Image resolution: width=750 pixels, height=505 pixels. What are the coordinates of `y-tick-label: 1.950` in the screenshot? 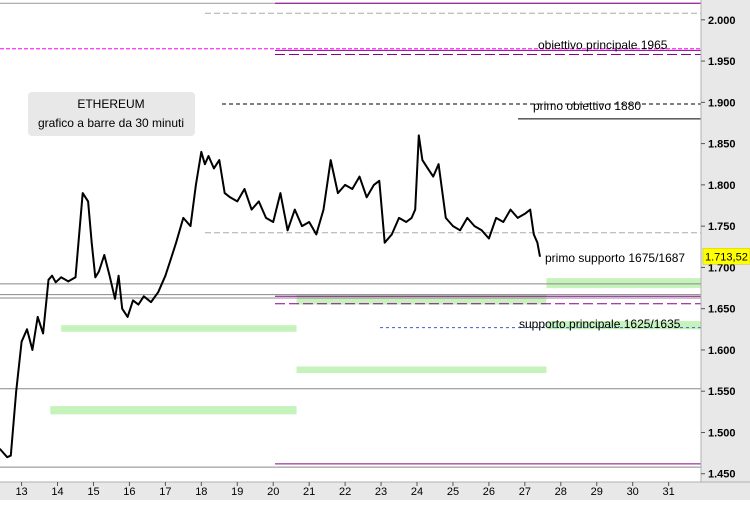 It's located at (722, 62).